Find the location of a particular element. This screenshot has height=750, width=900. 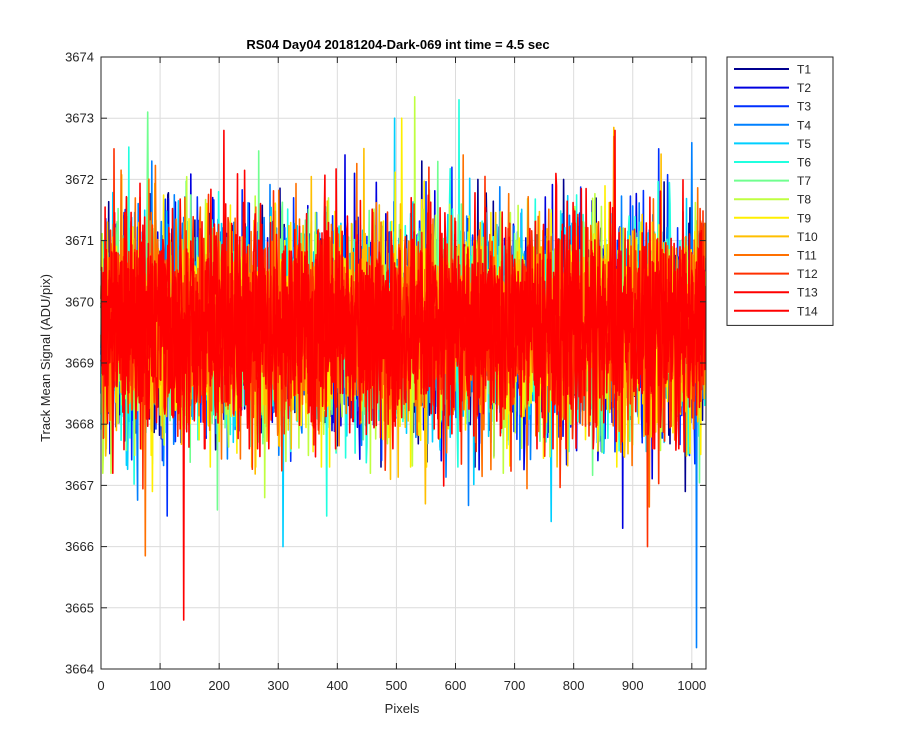

legend-label-t3: T3 is located at coordinates (804, 107).